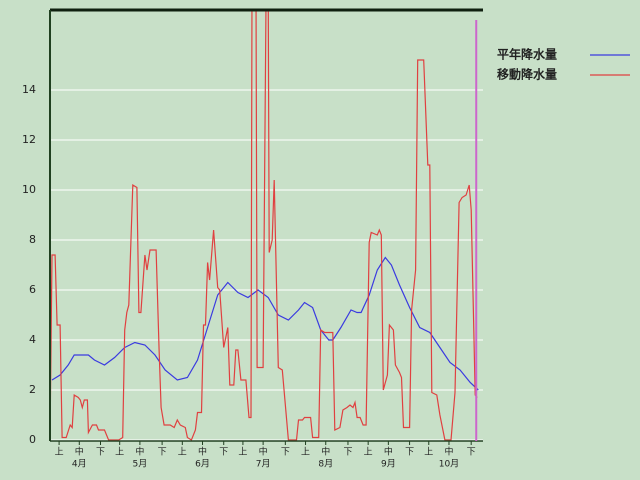  What do you see at coordinates (527, 74) in the screenshot?
I see `legend-label: 移動降水量` at bounding box center [527, 74].